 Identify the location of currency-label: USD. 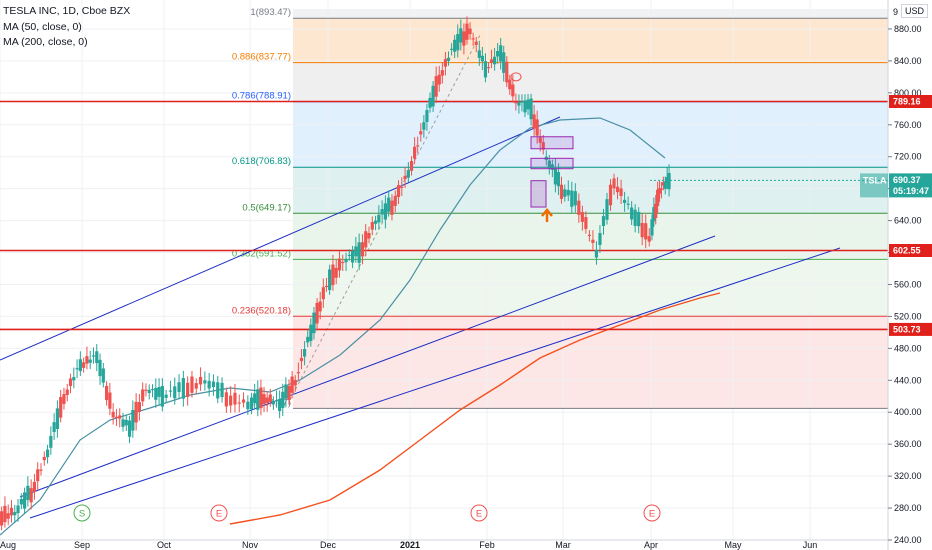
(914, 11).